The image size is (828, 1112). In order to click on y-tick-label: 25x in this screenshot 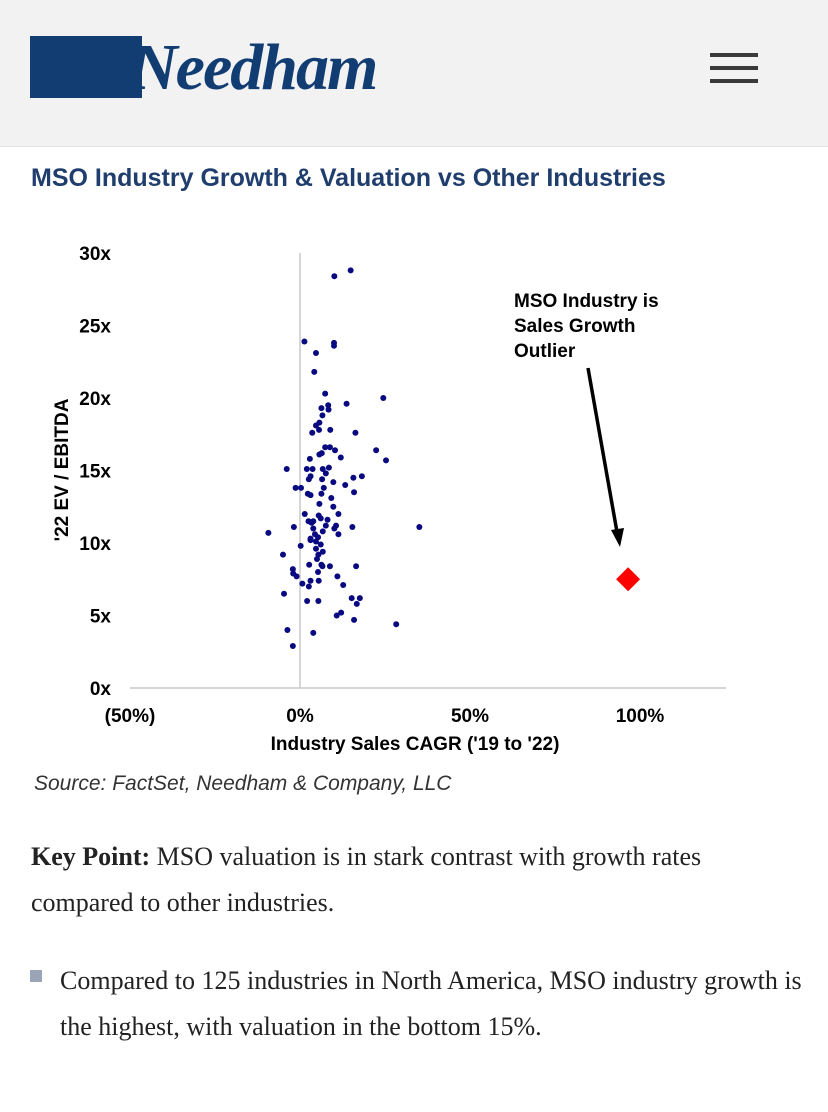, I will do `click(95, 327)`.